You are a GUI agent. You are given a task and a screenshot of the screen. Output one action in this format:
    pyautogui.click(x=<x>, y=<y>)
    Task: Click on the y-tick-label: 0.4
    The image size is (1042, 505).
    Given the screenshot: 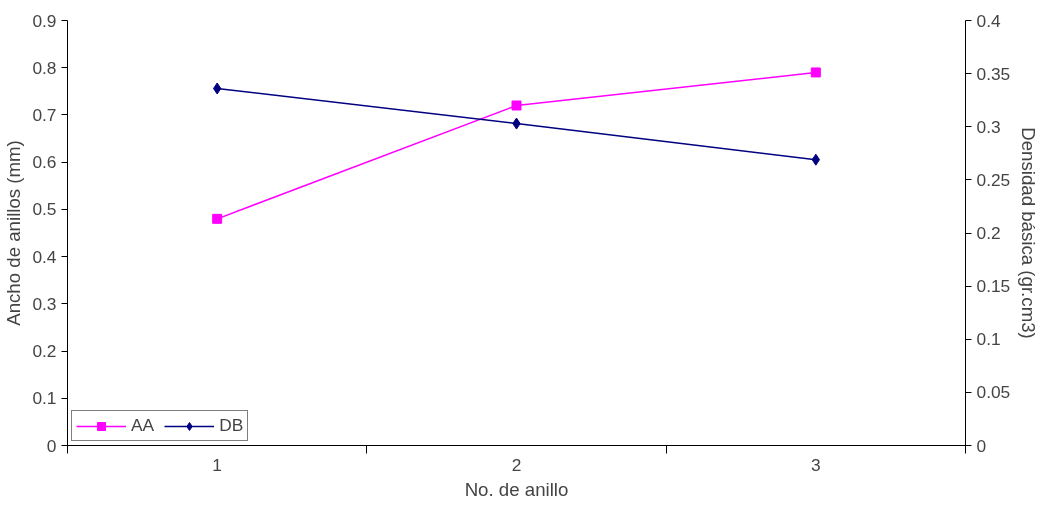 What is the action you would take?
    pyautogui.click(x=44, y=256)
    